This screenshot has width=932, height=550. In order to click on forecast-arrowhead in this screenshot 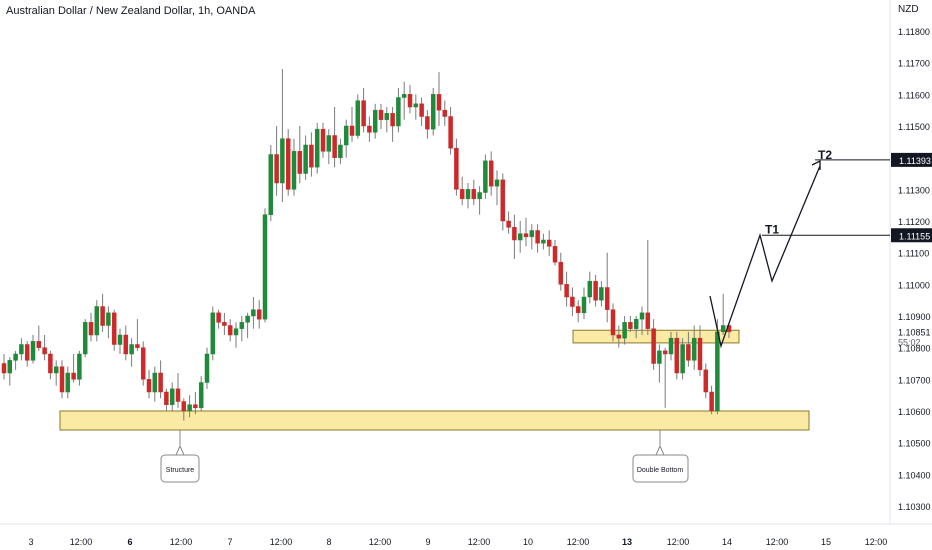, I will do `click(816, 164)`.